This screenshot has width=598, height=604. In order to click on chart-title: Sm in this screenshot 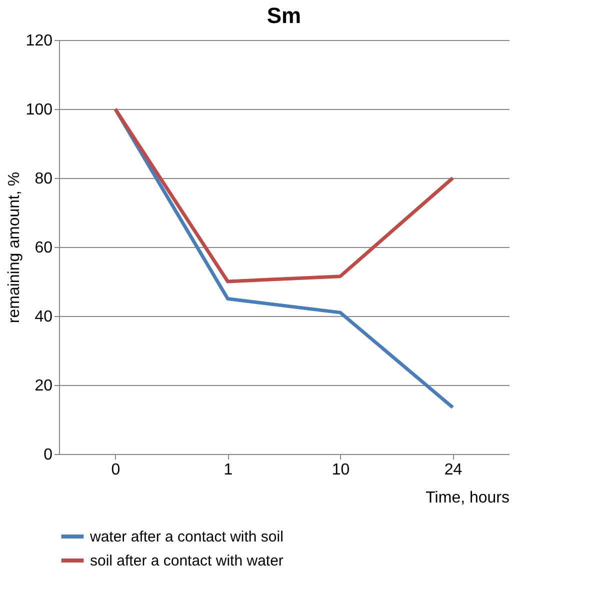, I will do `click(284, 15)`.